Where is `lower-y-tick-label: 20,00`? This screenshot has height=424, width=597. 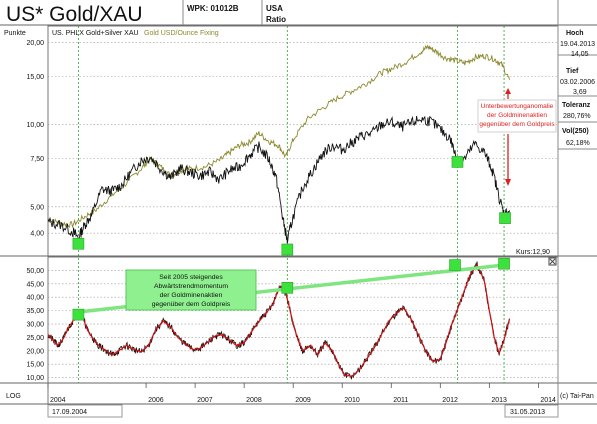 lower-y-tick-label: 20,00 is located at coordinates (35, 351).